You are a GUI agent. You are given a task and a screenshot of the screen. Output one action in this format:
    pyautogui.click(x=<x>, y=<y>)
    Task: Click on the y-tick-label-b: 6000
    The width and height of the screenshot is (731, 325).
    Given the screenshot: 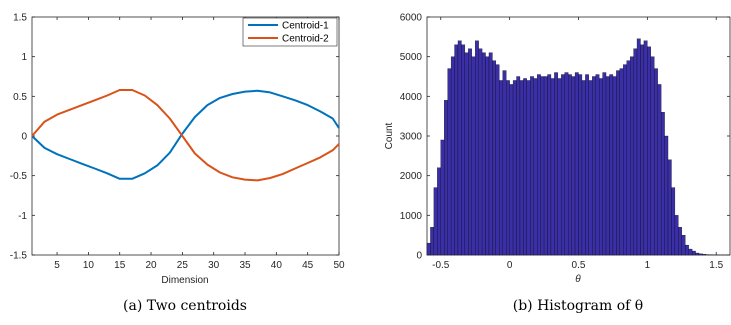 What is the action you would take?
    pyautogui.click(x=411, y=18)
    